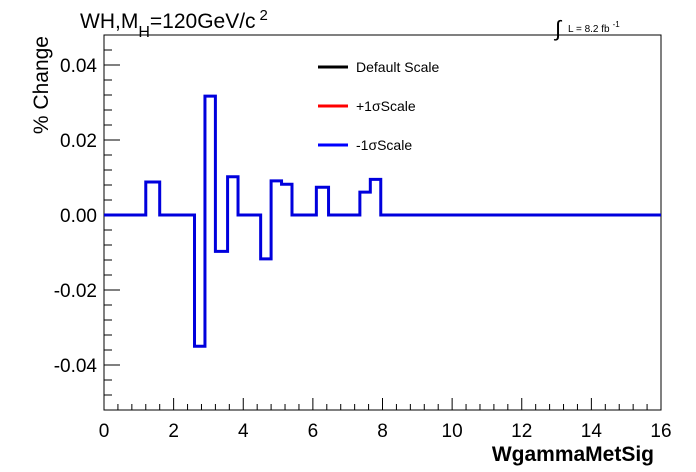 The height and width of the screenshot is (472, 696). I want to click on y-tick-label: -0.04, so click(76, 366).